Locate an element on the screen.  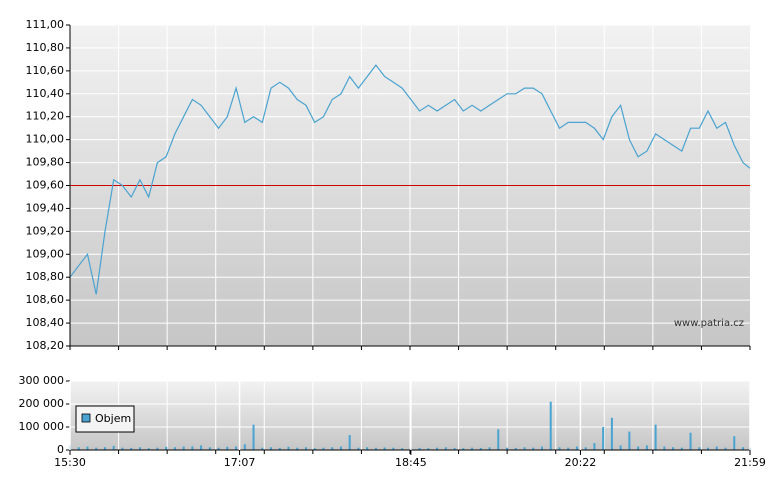
y-tick-label: 109,80 is located at coordinates (45, 162).